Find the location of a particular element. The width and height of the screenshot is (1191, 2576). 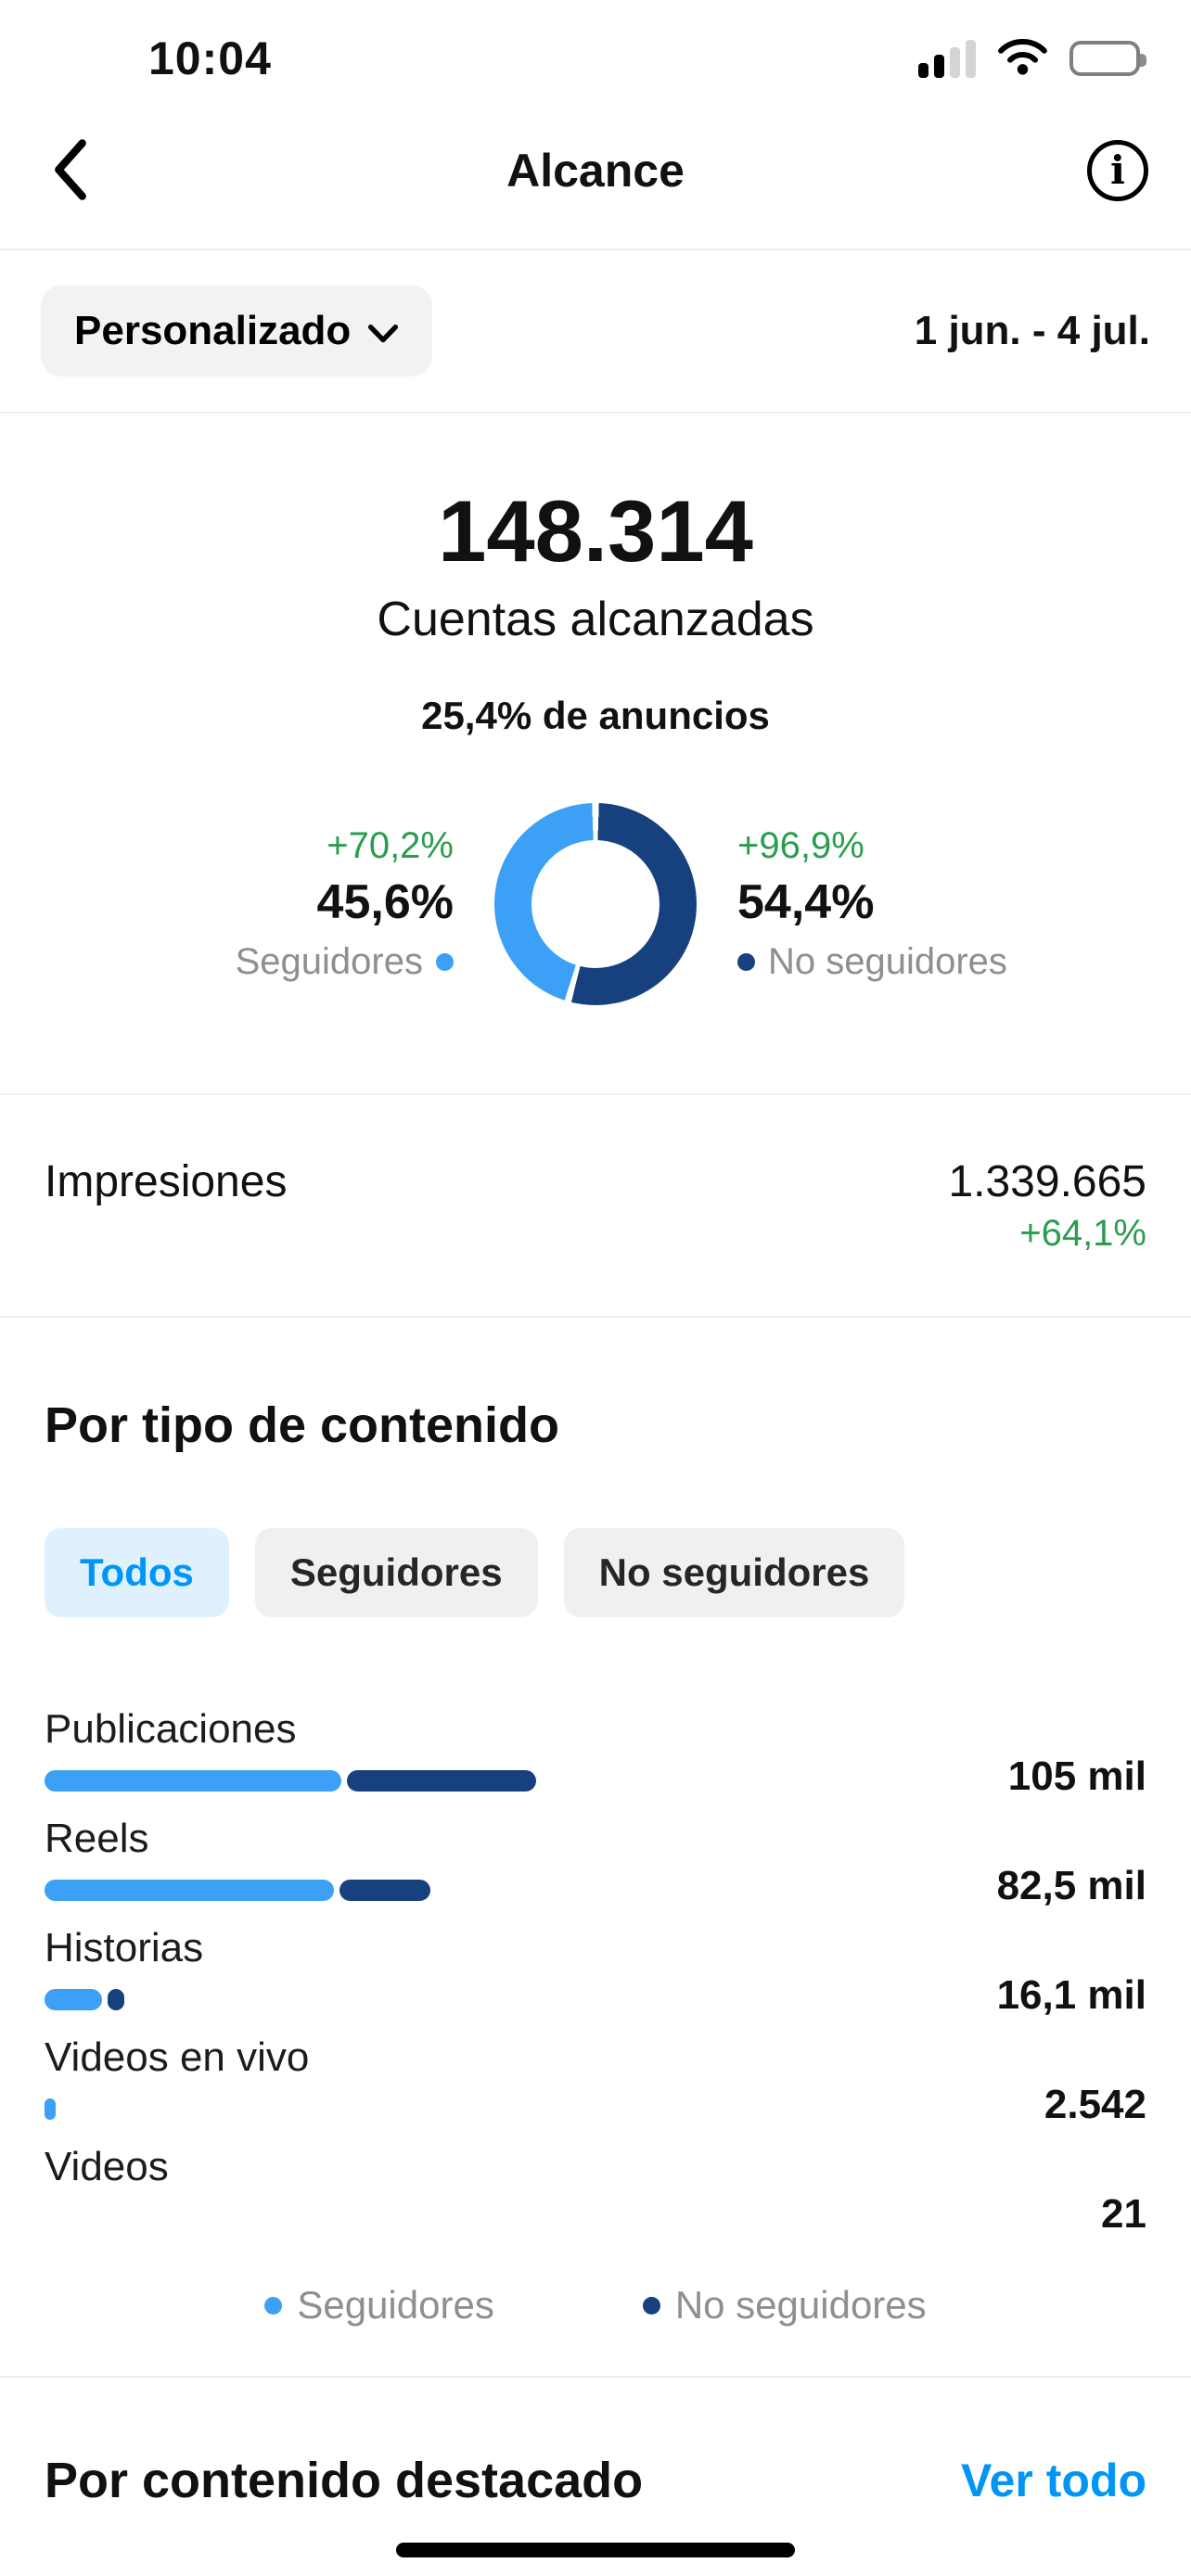

reach-donut is located at coordinates (595, 904).